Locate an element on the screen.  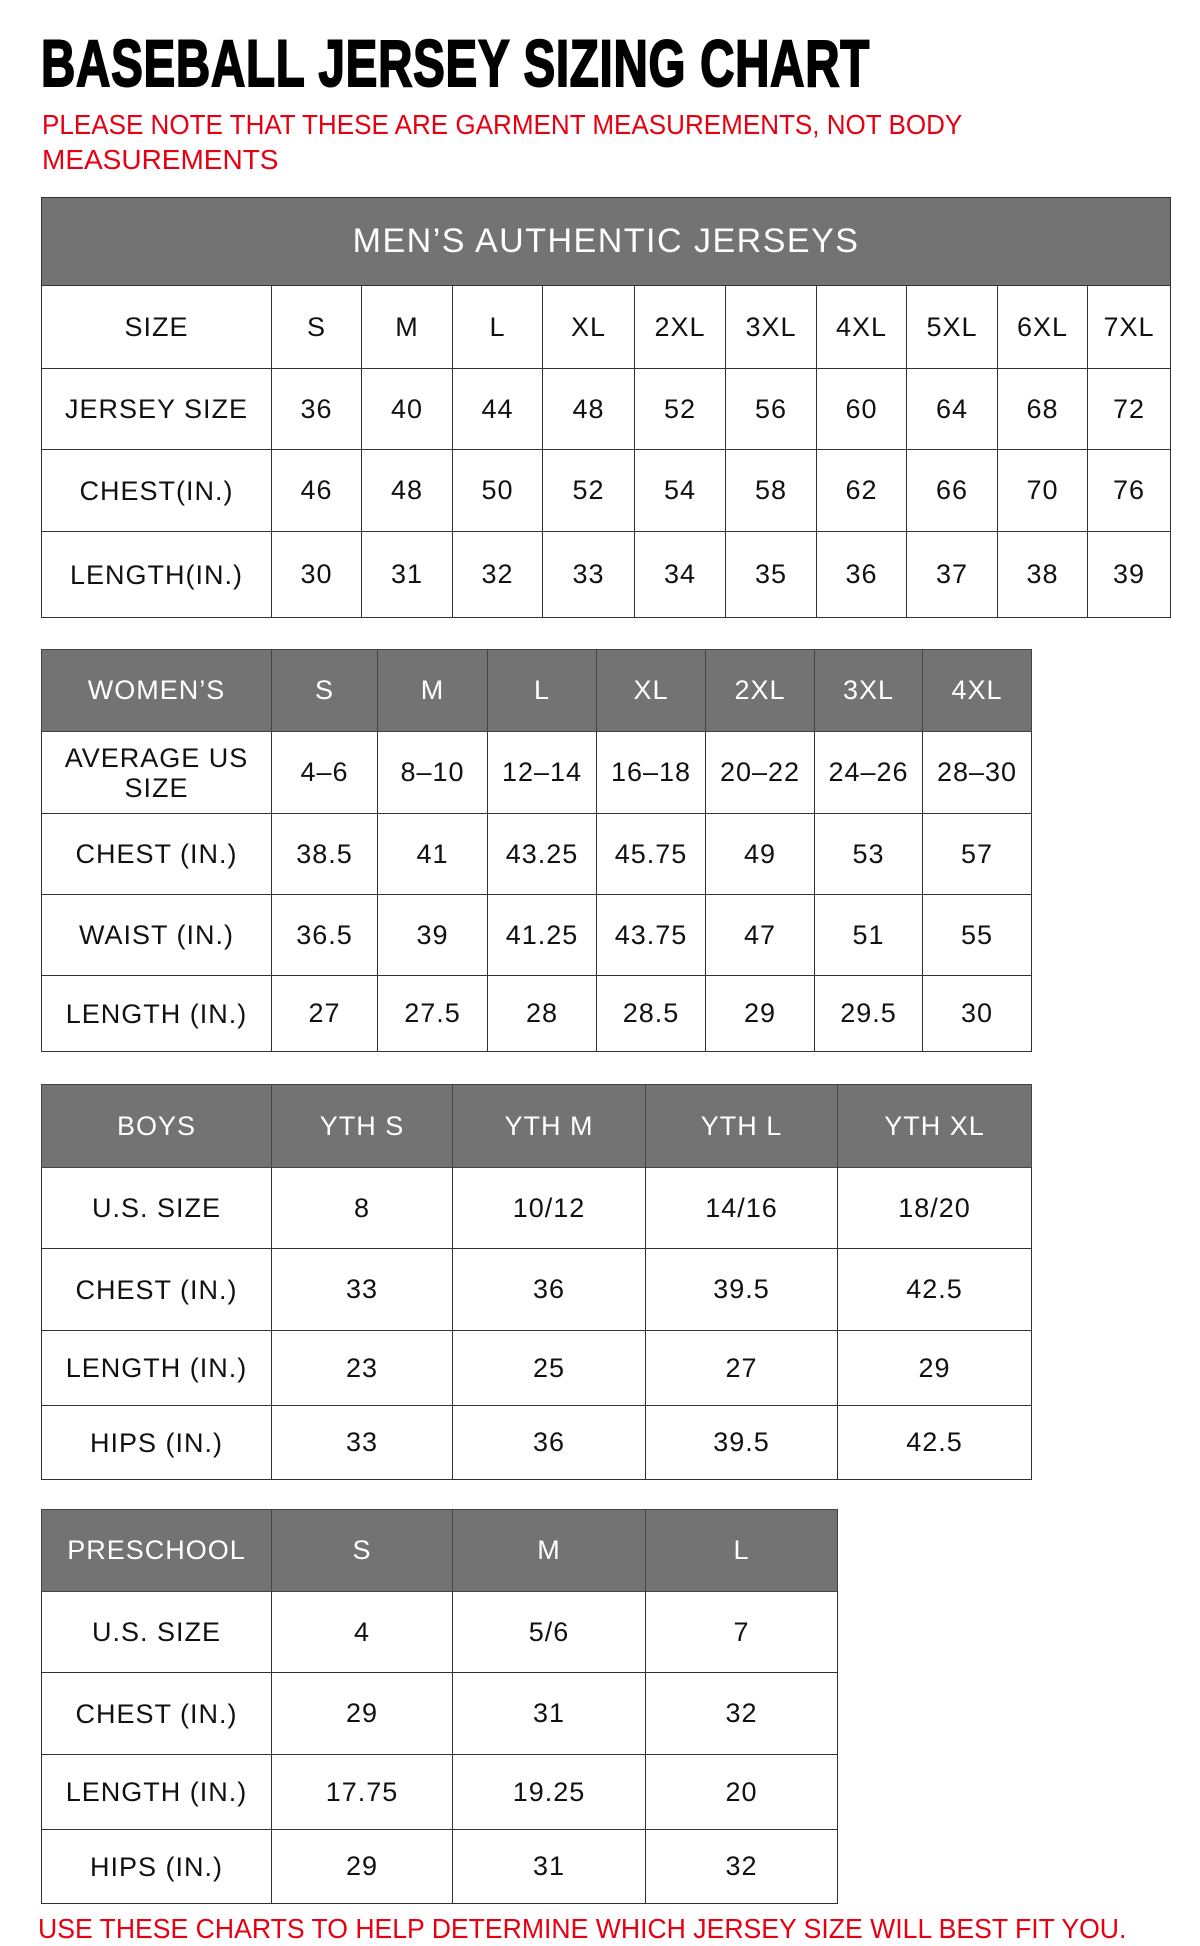
value-cell: 66 is located at coordinates (952, 490).